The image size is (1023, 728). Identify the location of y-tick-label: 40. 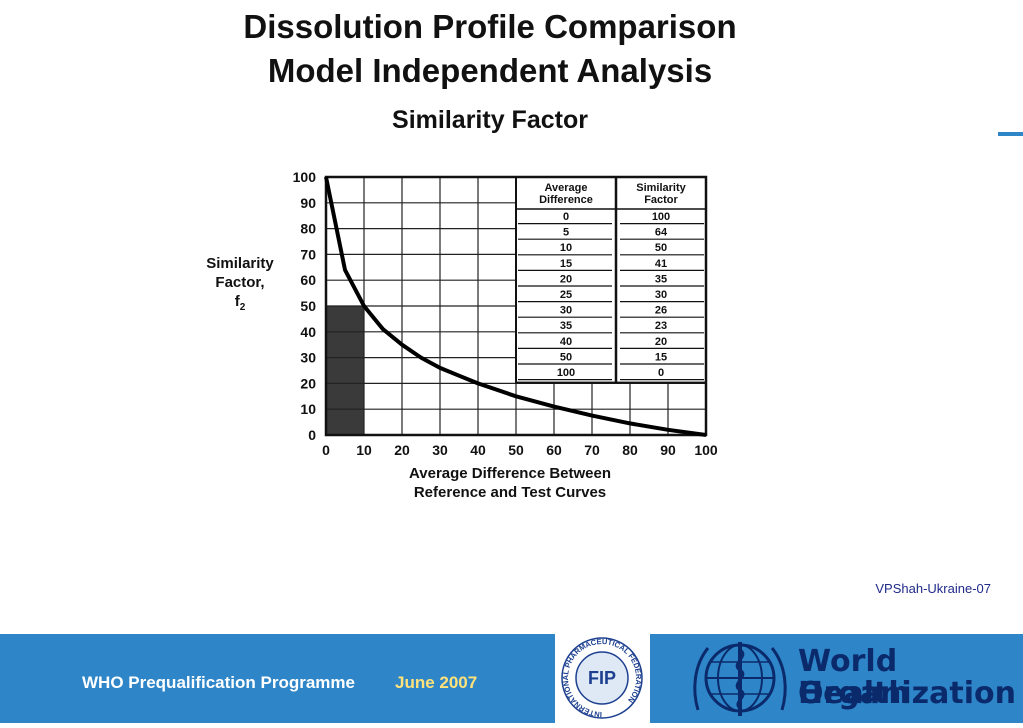
(308, 332).